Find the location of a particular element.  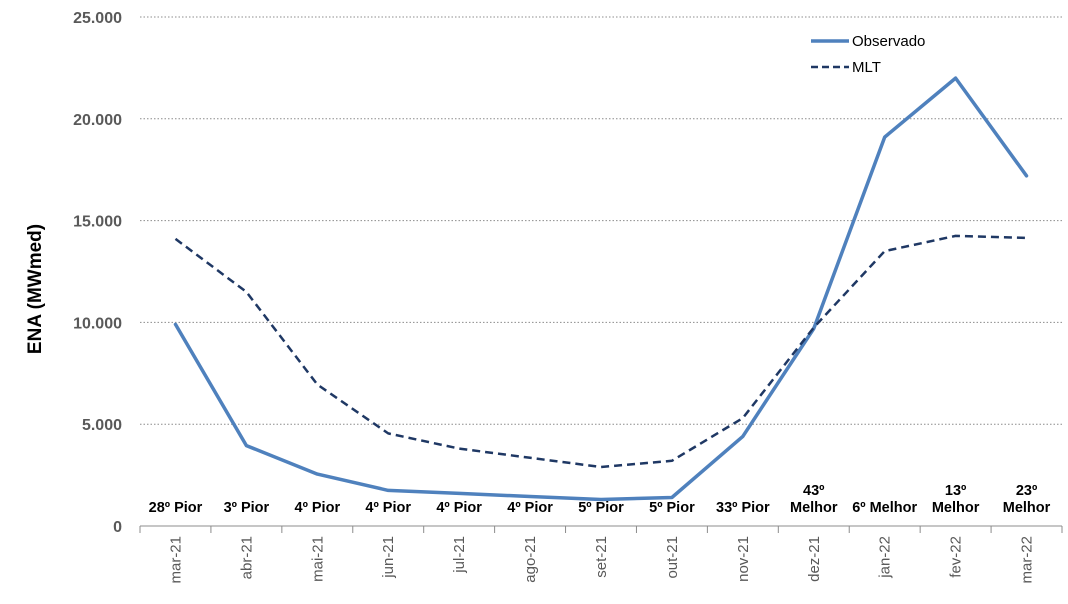

x-tick-label: jun-21 is located at coordinates (388, 557).